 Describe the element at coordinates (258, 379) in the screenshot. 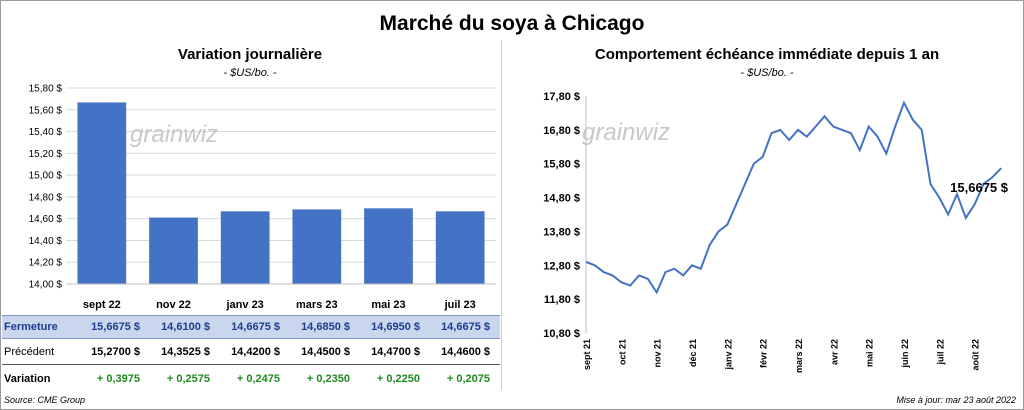

I see `table-cell: + 0,2475` at that location.